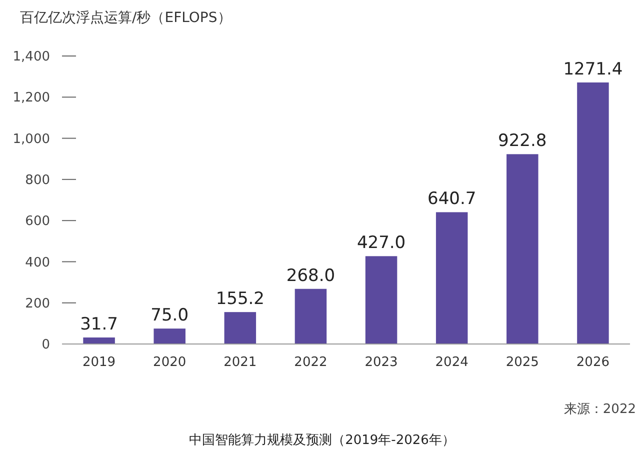  Describe the element at coordinates (37, 180) in the screenshot. I see `y-tick-label: 800` at that location.